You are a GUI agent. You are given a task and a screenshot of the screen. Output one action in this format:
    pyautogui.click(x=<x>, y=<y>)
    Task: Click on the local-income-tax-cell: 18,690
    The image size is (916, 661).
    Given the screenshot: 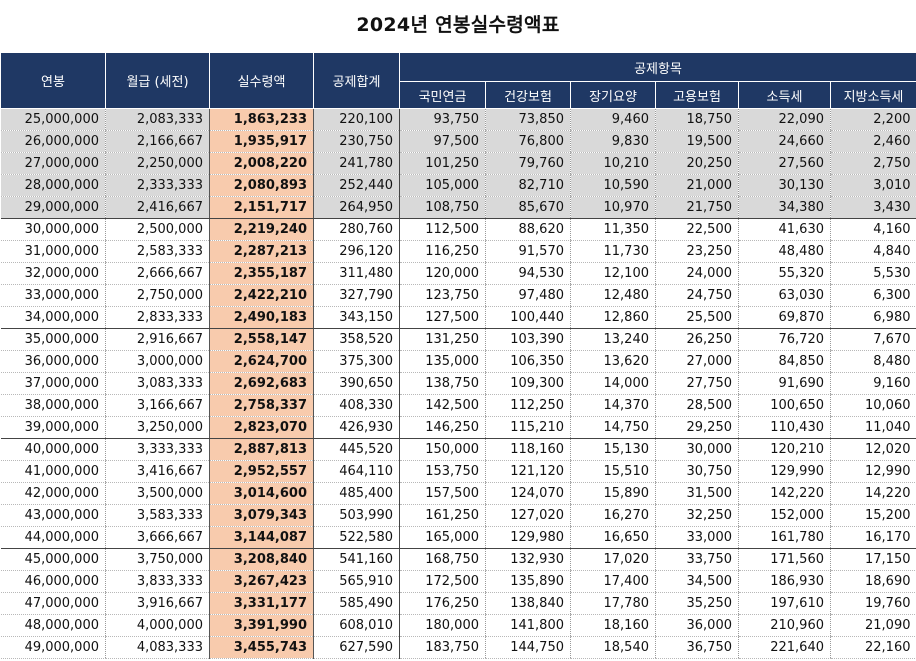 What is the action you would take?
    pyautogui.click(x=873, y=581)
    